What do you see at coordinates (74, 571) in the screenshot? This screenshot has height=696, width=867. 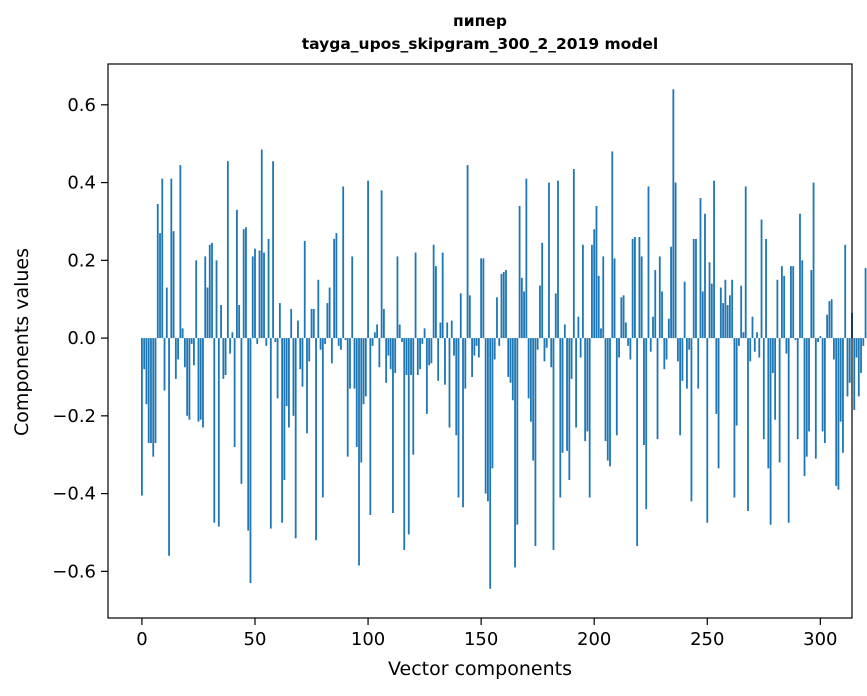 I see `y-tick-label: −0.6` at bounding box center [74, 571].